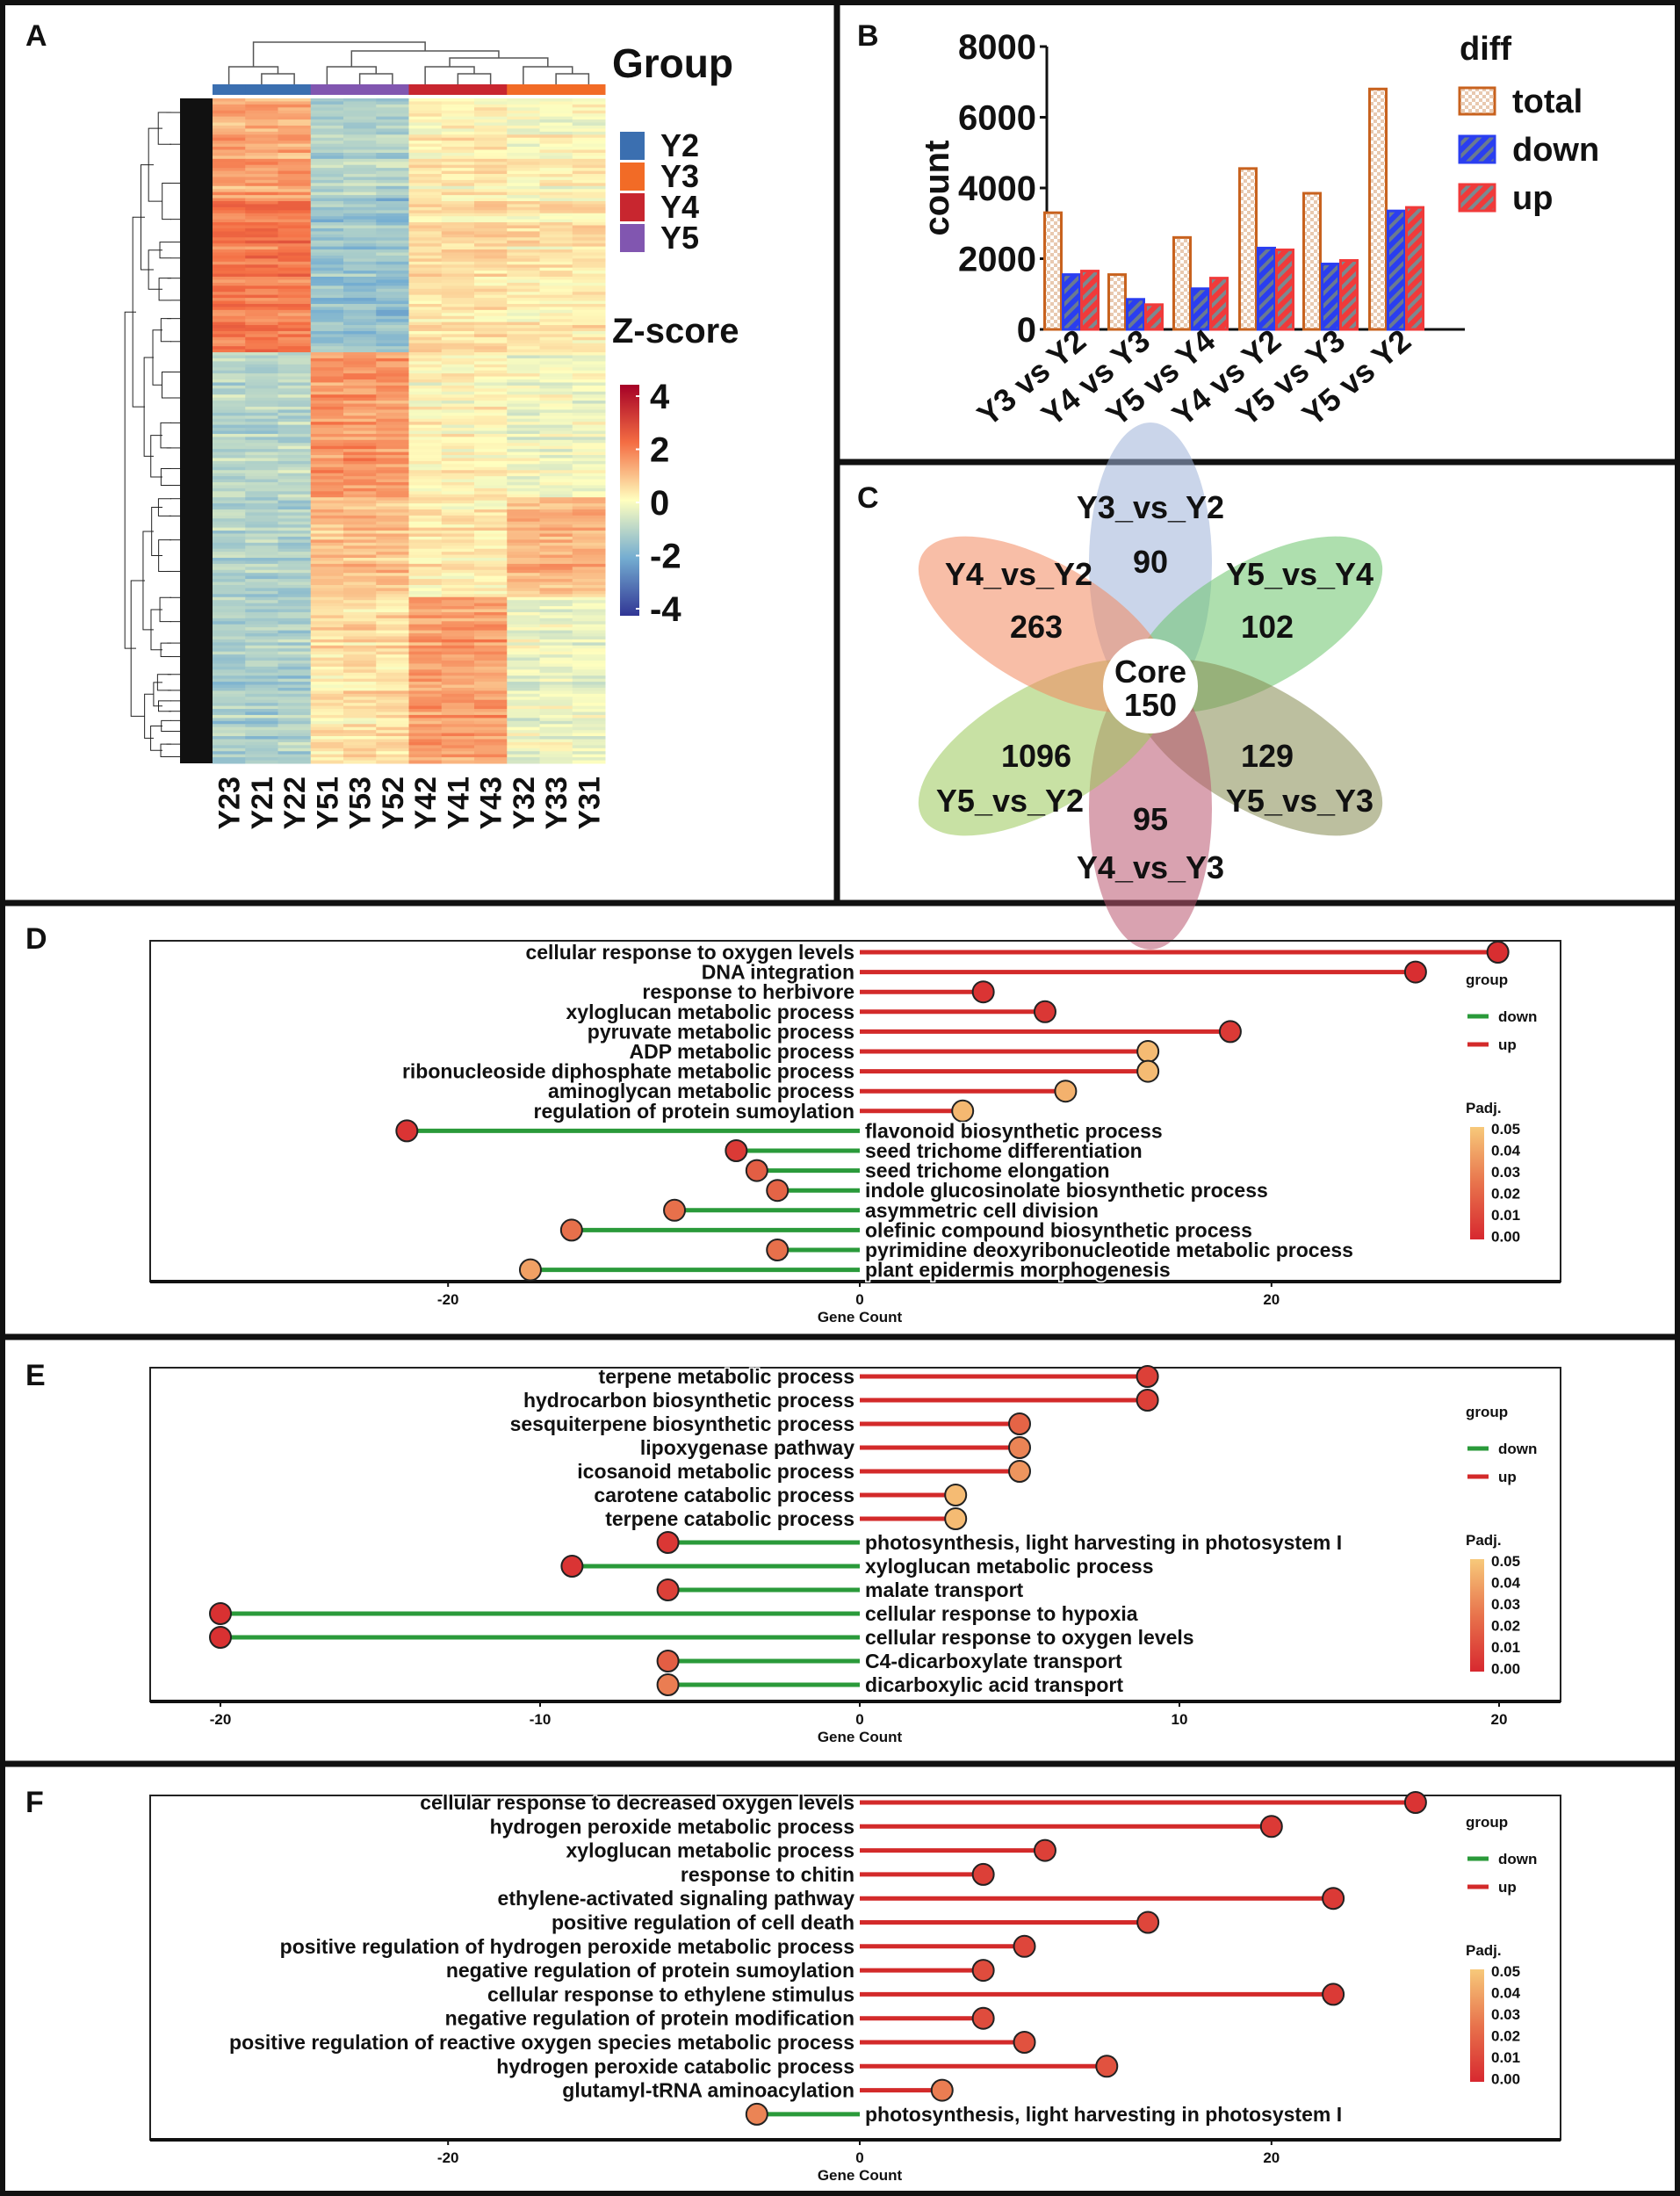 This screenshot has height=2196, width=1680. I want to click on zscore-legend-title: Z-score, so click(675, 331).